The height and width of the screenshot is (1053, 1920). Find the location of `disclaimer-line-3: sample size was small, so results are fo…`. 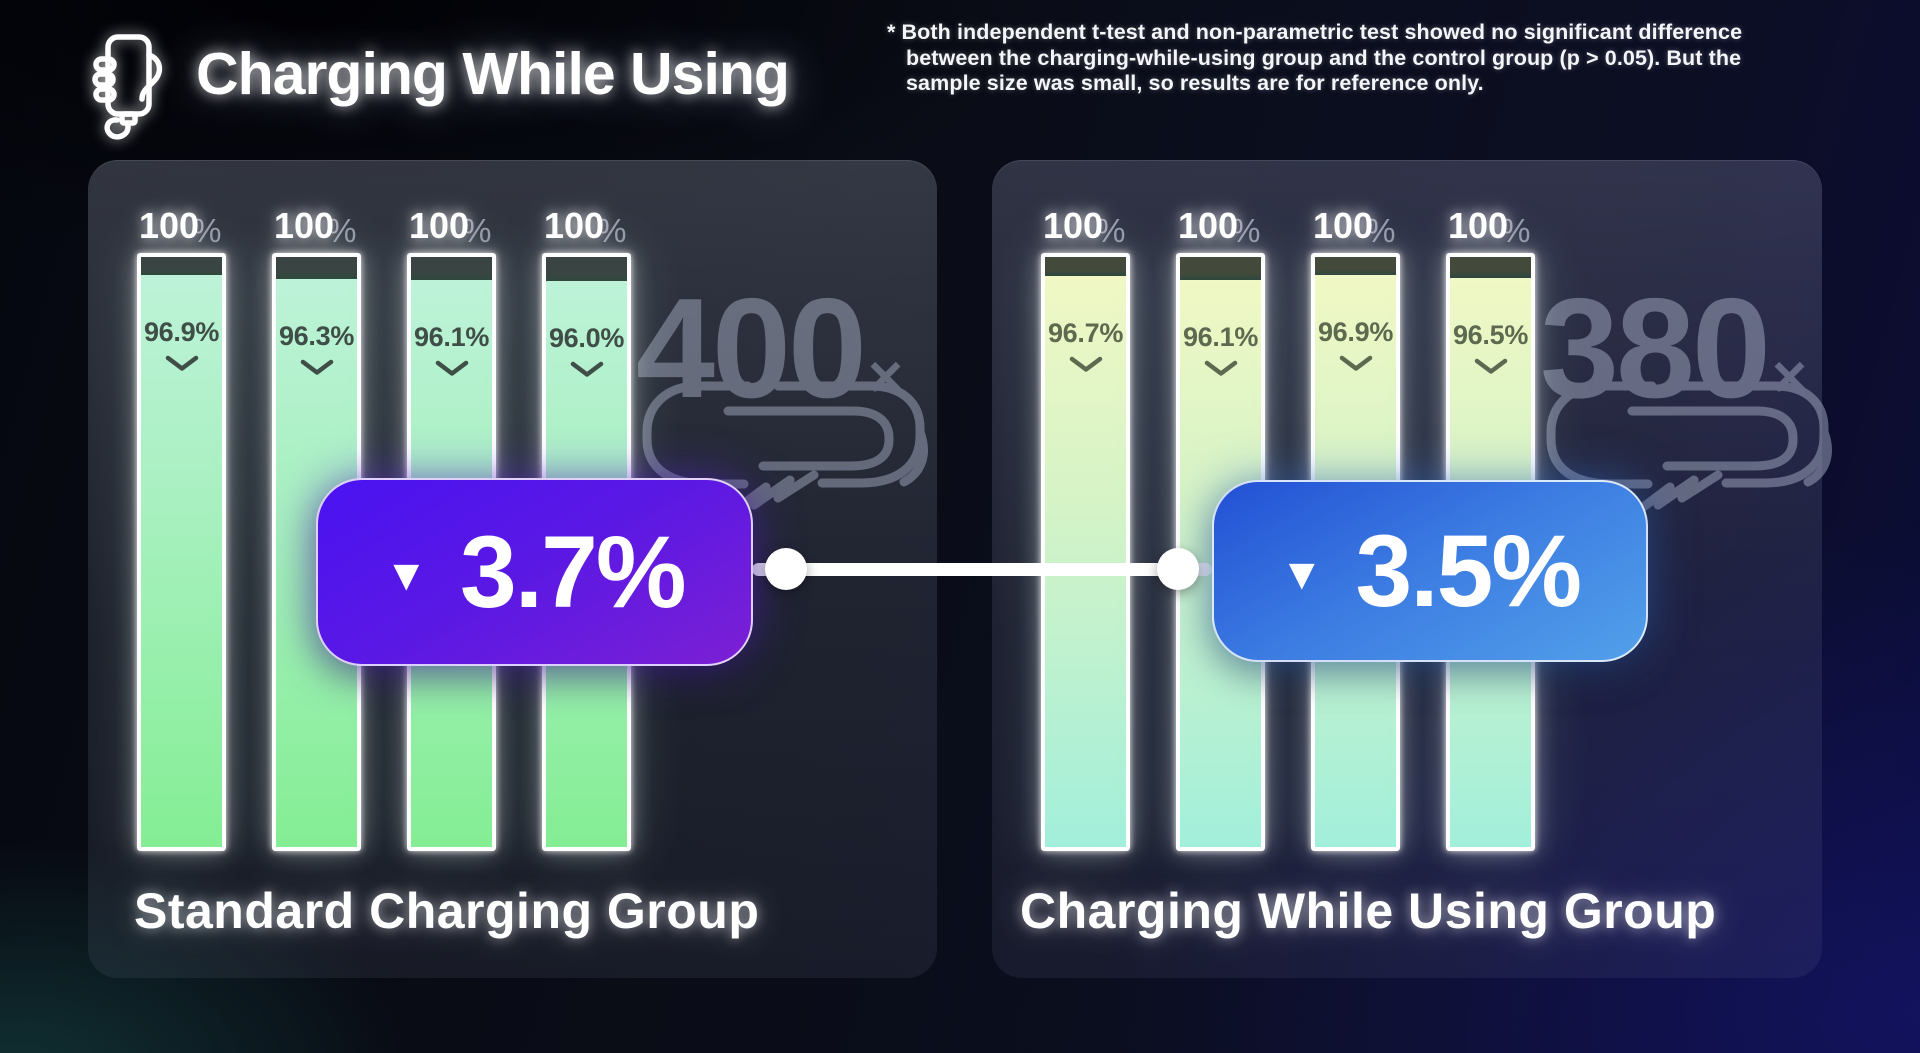

disclaimer-line-3: sample size was small, so results are fo… is located at coordinates (1195, 83).